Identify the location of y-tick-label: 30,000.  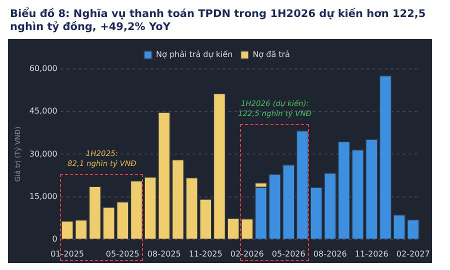
(43, 153).